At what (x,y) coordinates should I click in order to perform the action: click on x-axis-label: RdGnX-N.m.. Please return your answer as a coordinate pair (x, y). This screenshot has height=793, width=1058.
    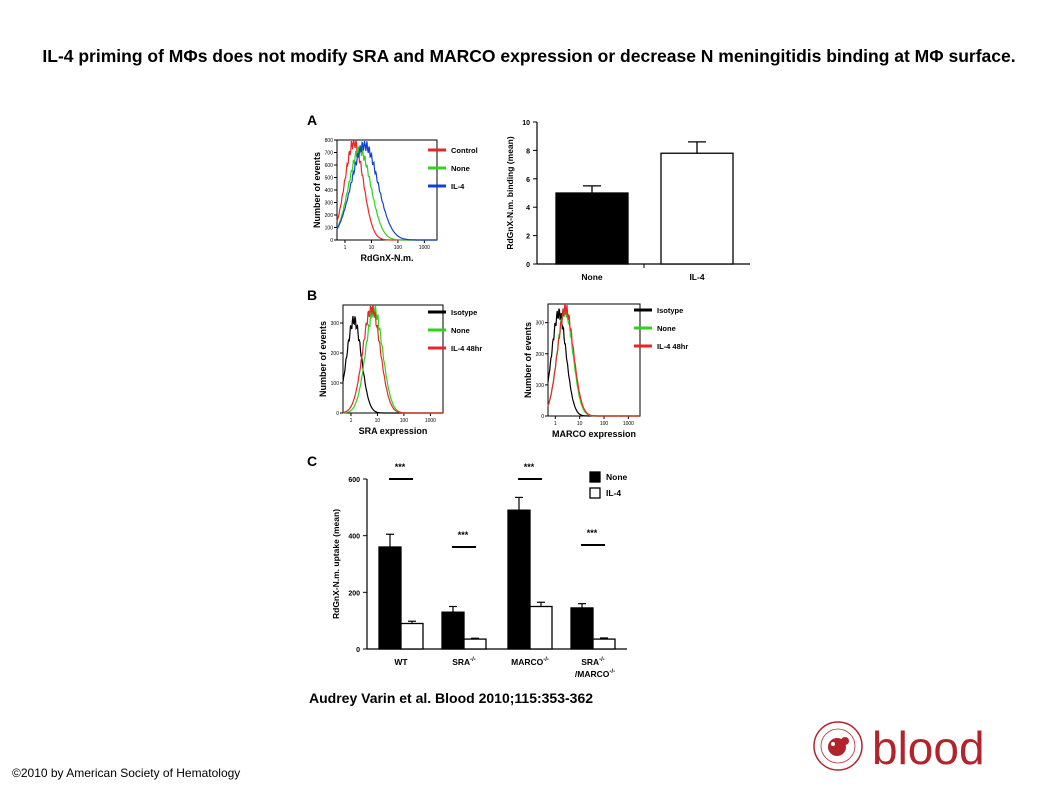
    Looking at the image, I should click on (387, 258).